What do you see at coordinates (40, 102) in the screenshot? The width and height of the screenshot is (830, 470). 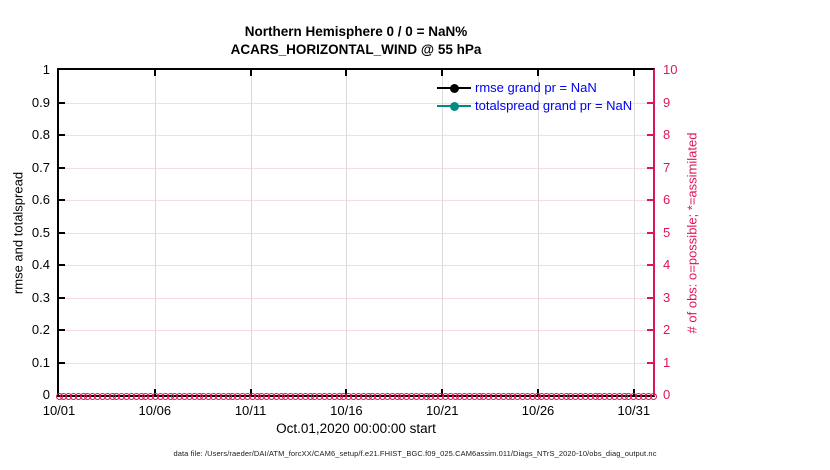 I see `y-left-tick-label: 0.9` at bounding box center [40, 102].